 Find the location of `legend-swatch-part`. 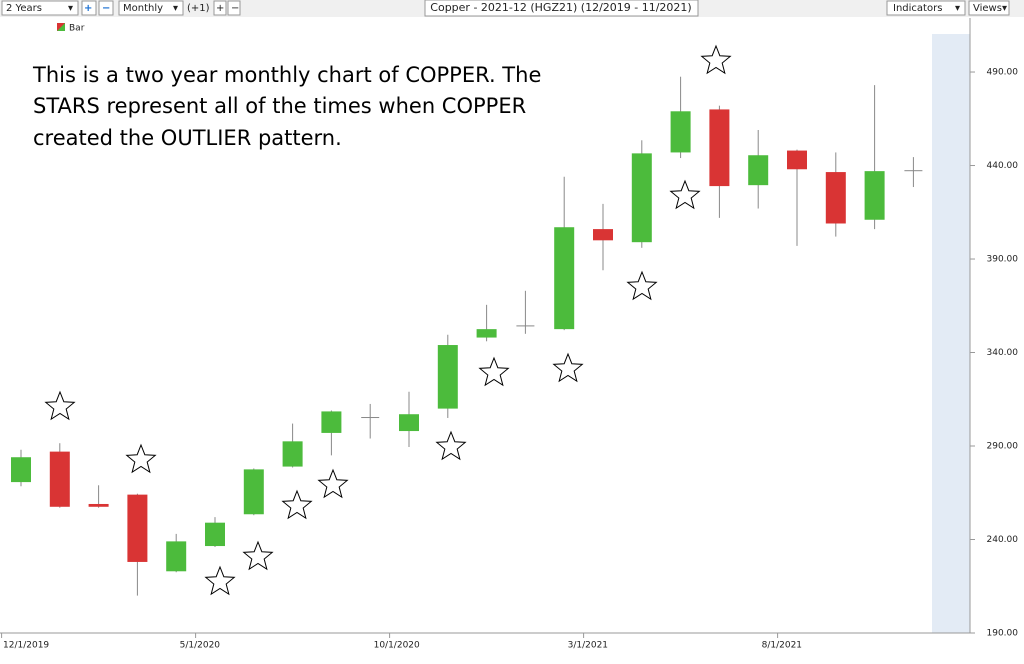

legend-swatch-part is located at coordinates (61, 27).